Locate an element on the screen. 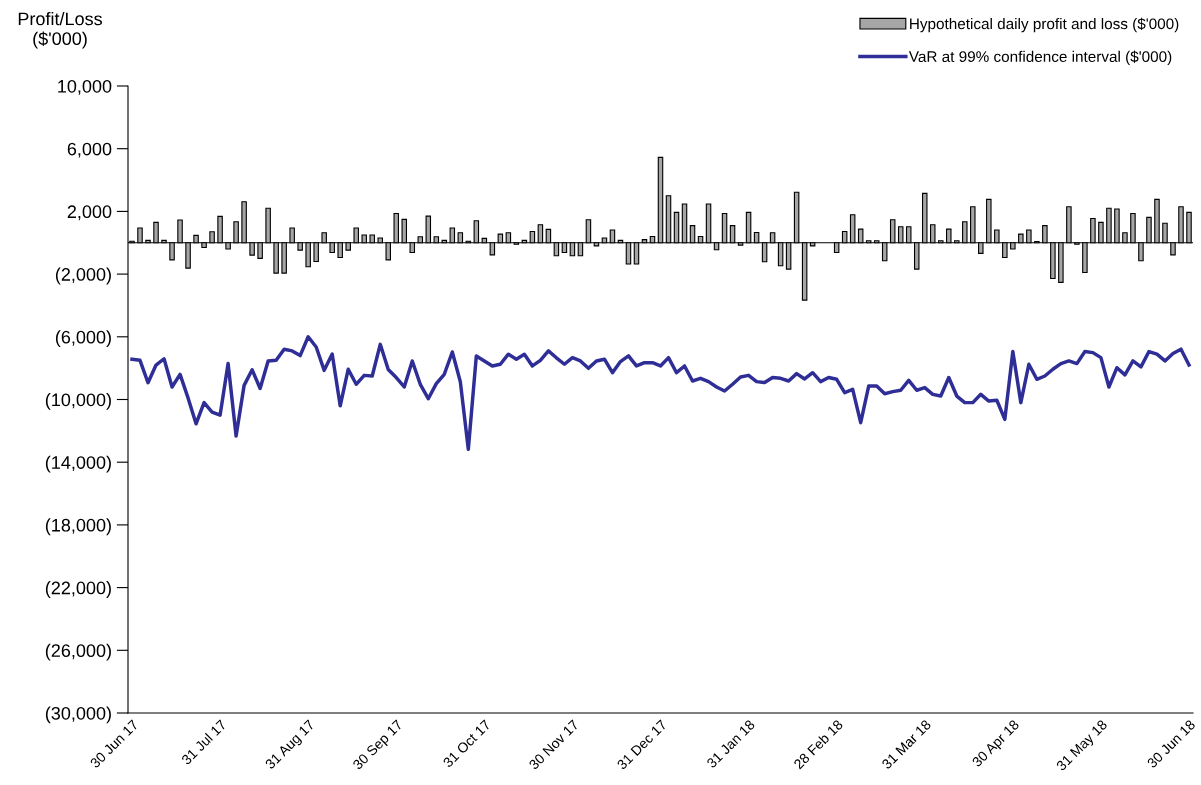  y-axis-title: Profit/Loss ($'000) is located at coordinates (60, 30).